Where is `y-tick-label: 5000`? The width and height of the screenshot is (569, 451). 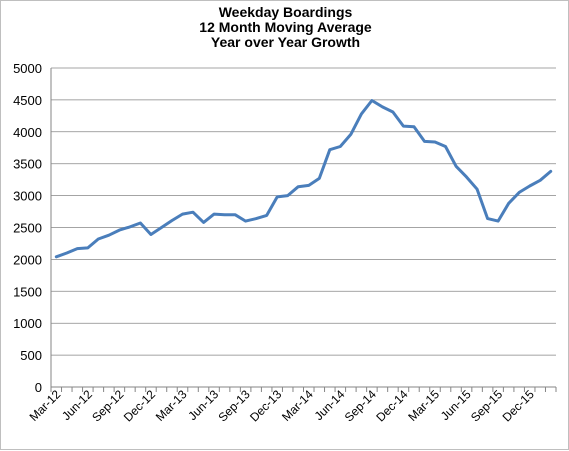
y-tick-label: 5000 is located at coordinates (27, 68).